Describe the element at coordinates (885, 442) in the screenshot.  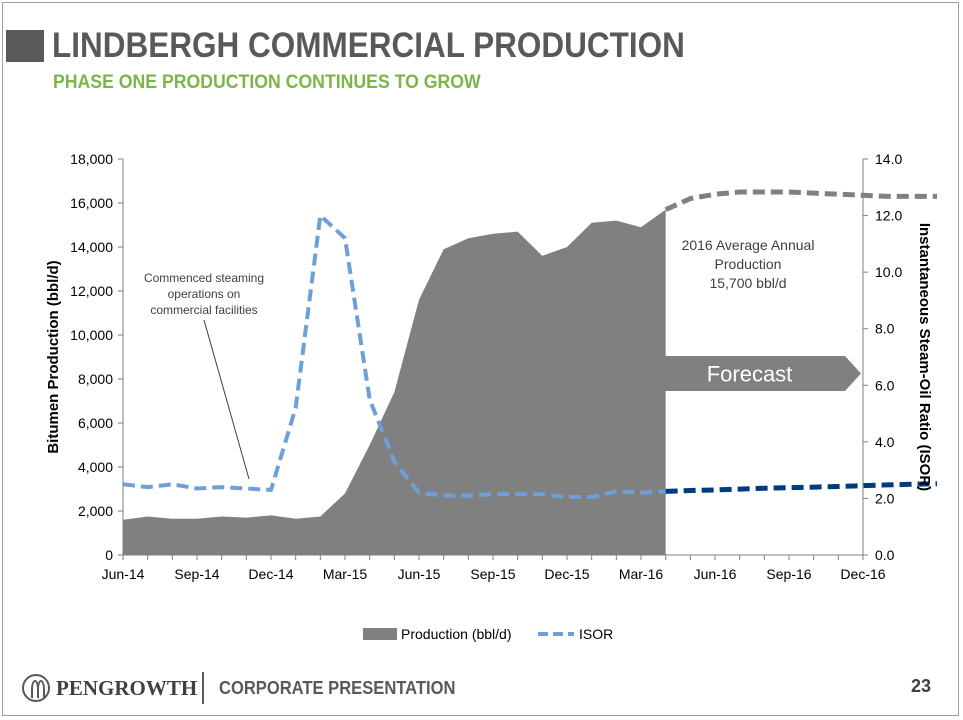
I see `y-right-tick-label: 4.0` at that location.